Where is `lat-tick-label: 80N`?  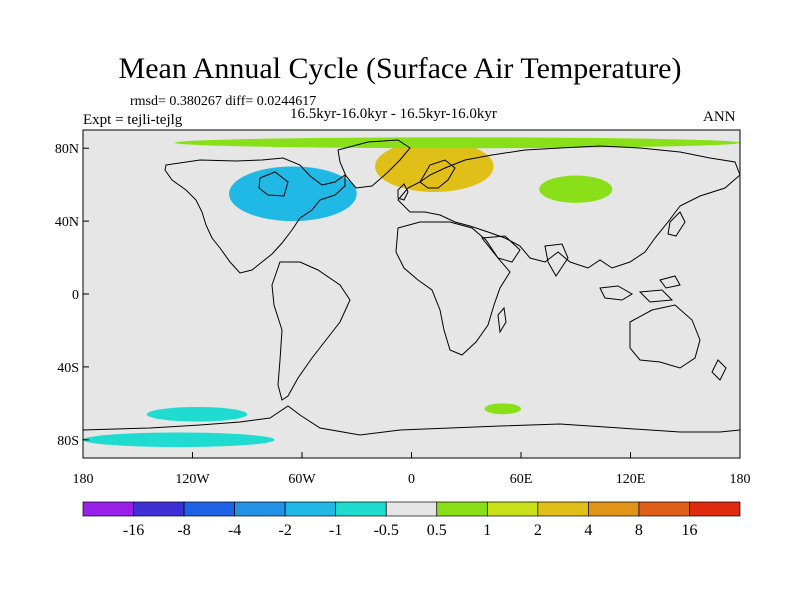 lat-tick-label: 80N is located at coordinates (67, 149).